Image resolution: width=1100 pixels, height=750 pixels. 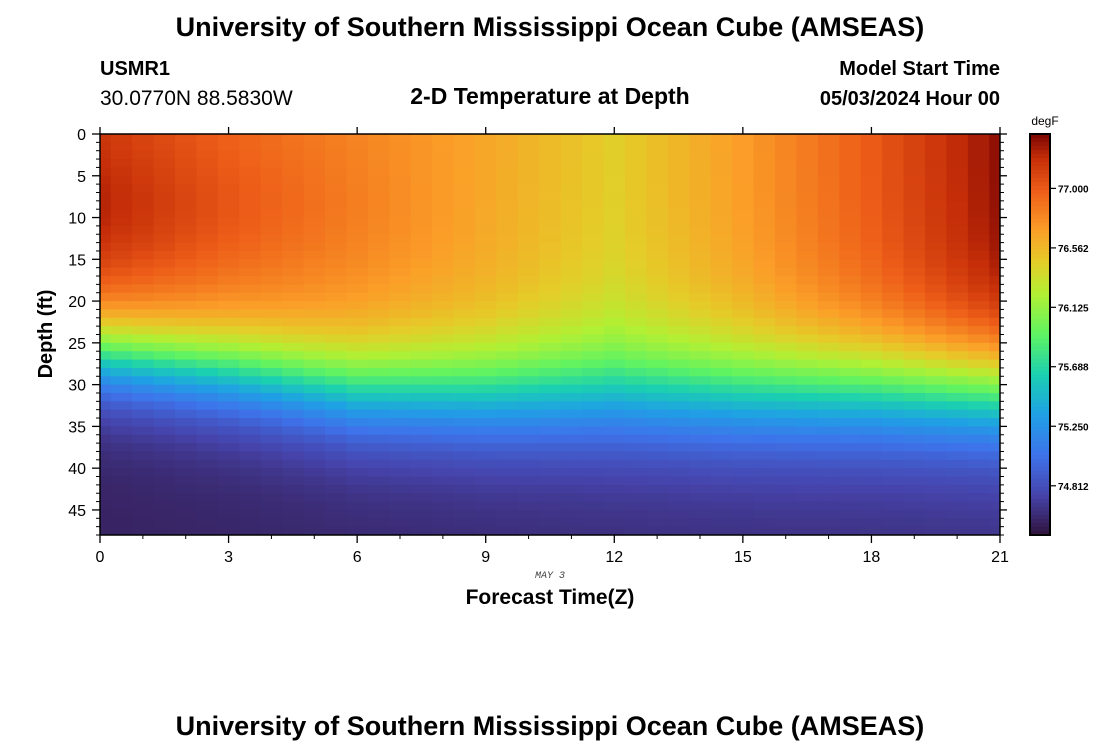 I want to click on colorbar-tick-label: 75.250, so click(x=1073, y=427).